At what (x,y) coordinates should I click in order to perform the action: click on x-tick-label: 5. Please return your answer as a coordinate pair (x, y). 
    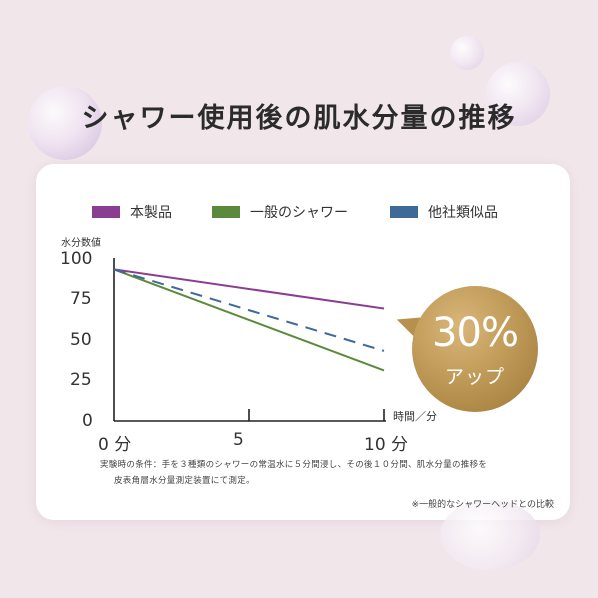
    Looking at the image, I should click on (238, 440).